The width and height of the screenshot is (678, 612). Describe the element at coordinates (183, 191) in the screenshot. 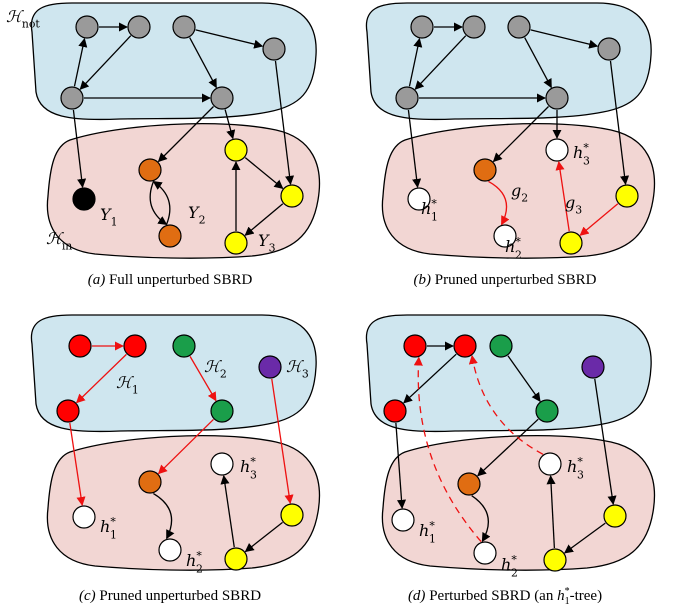

I see `region-in-panel-a` at that location.